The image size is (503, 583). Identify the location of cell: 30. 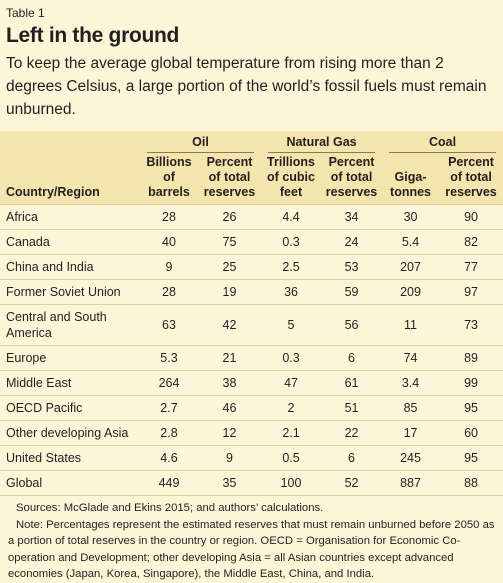
(411, 217).